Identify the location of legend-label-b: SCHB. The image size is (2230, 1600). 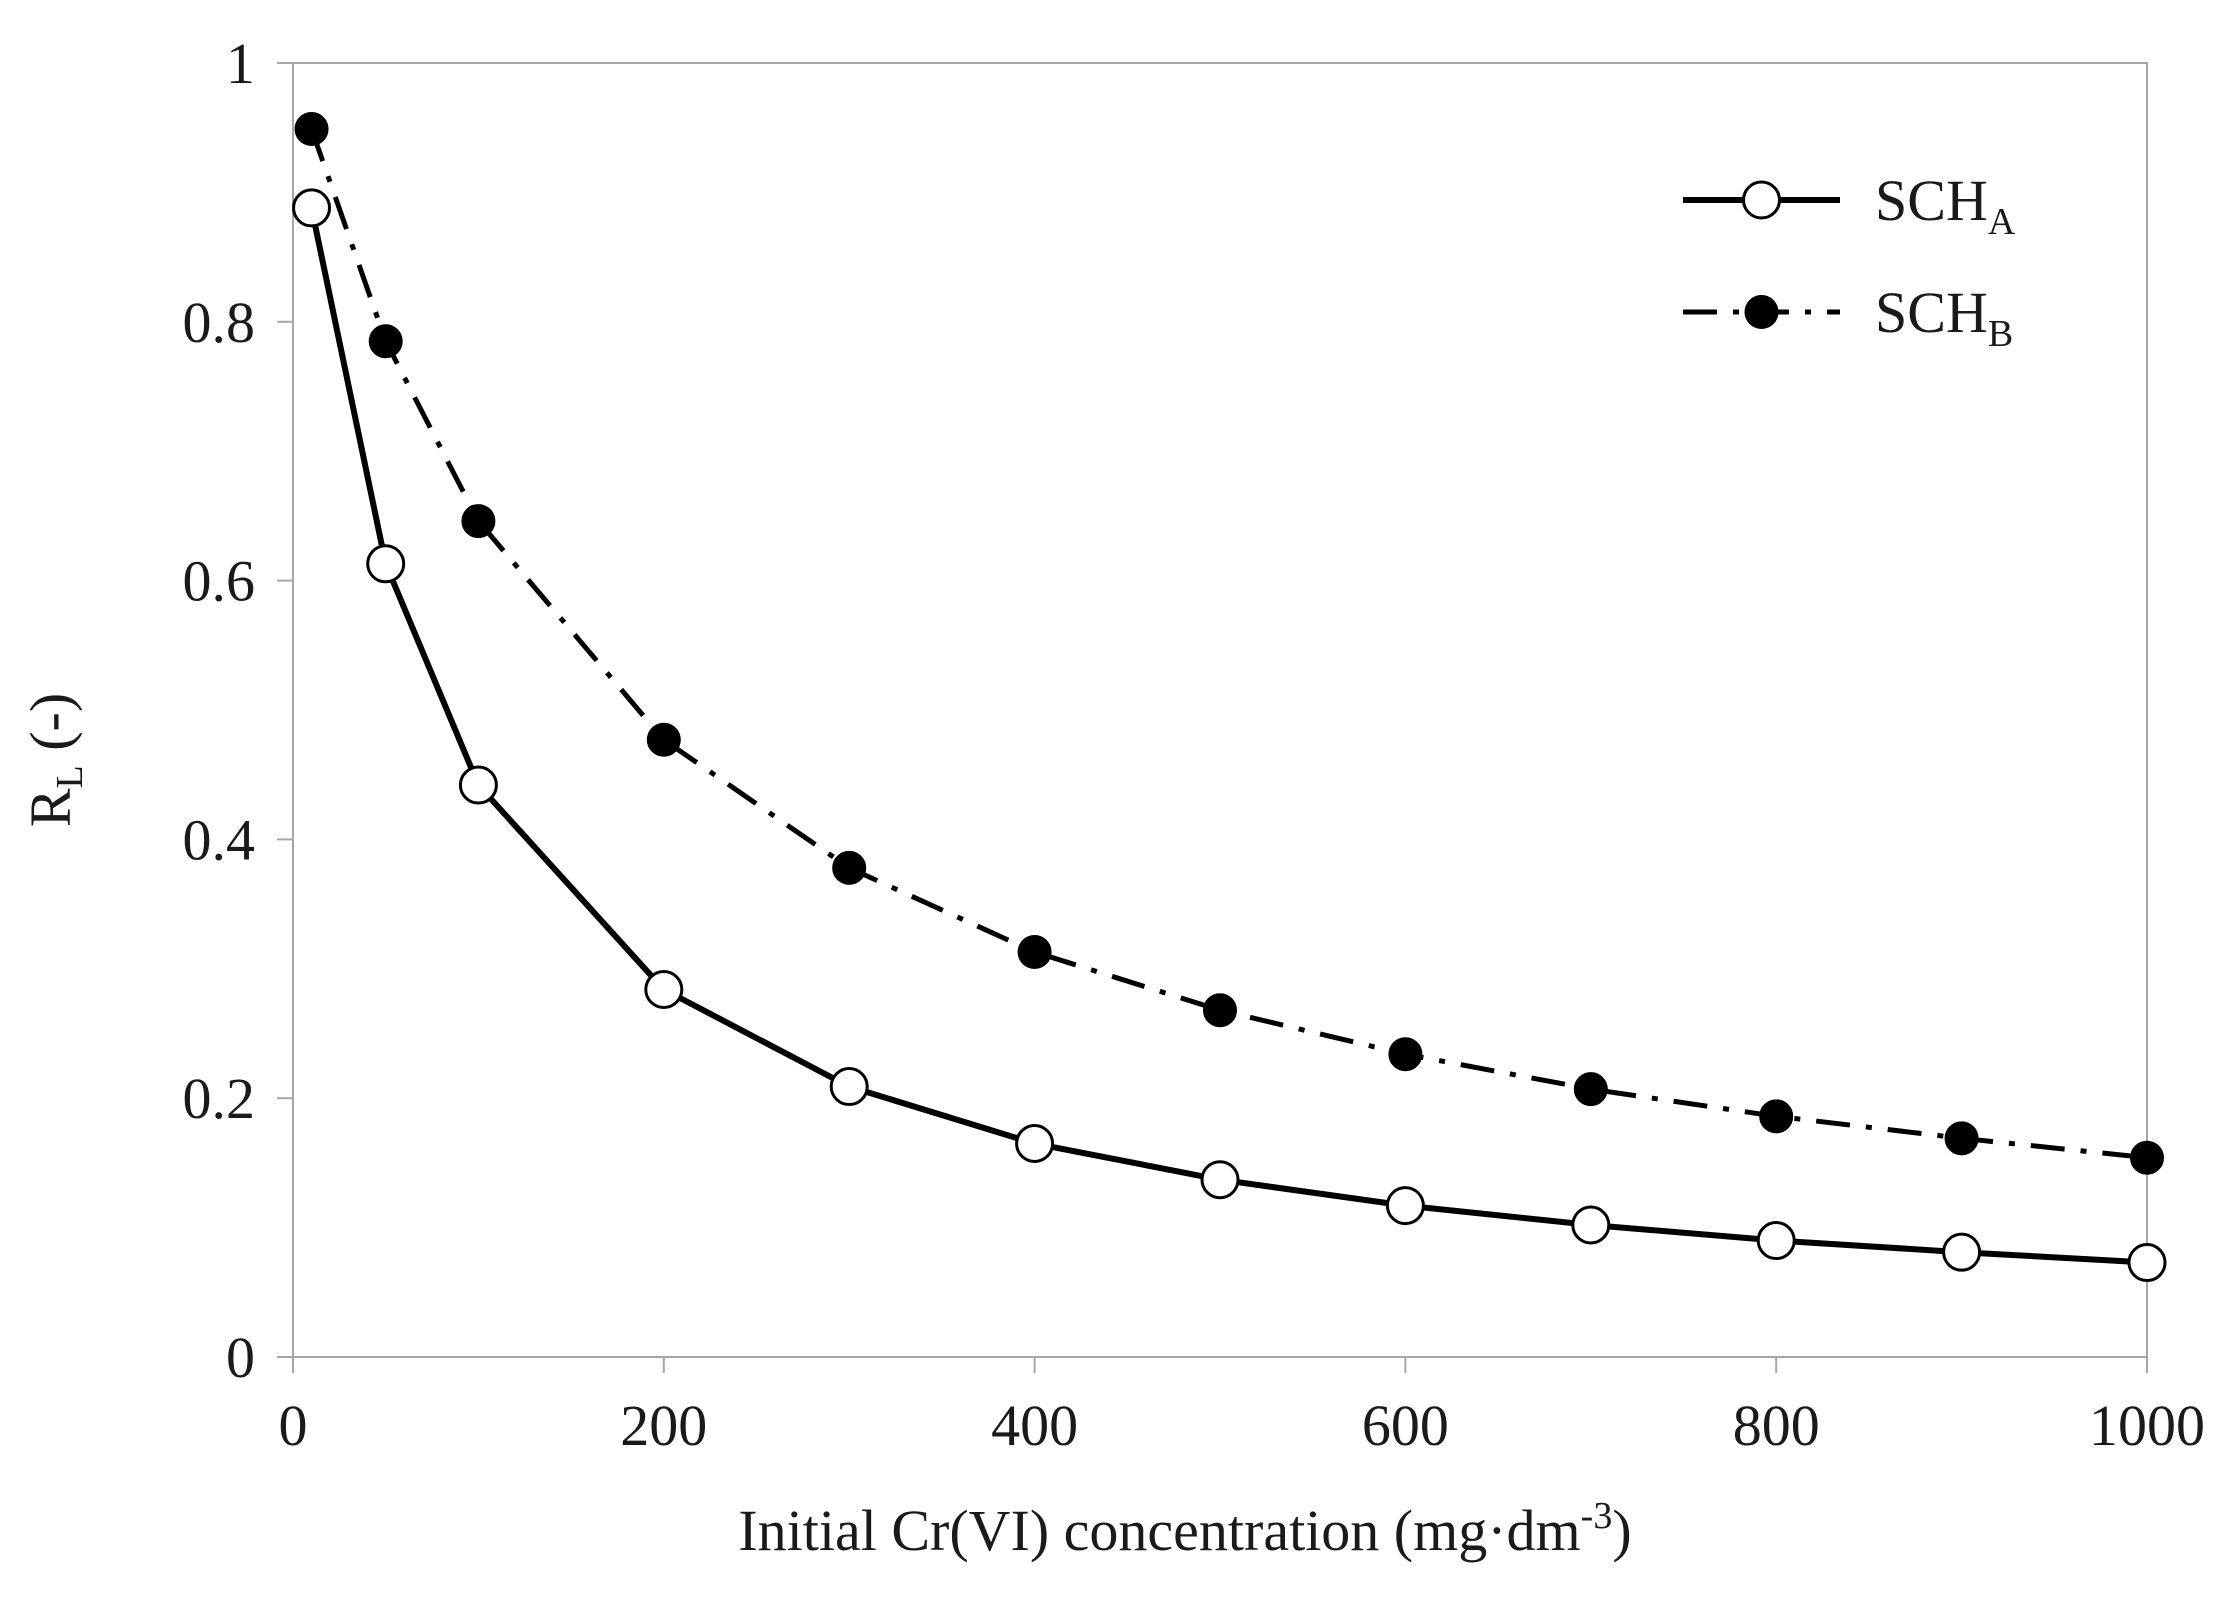
(1944, 317).